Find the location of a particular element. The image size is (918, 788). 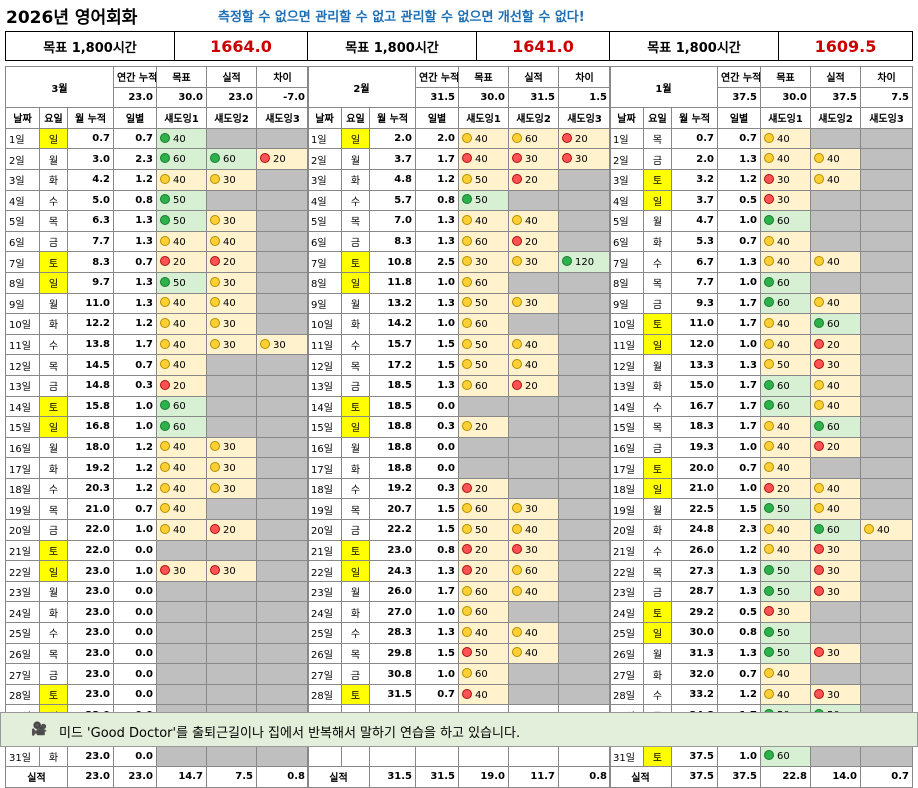

table-row: 22일 목 27.3 1.3 50 30 is located at coordinates (761, 571).